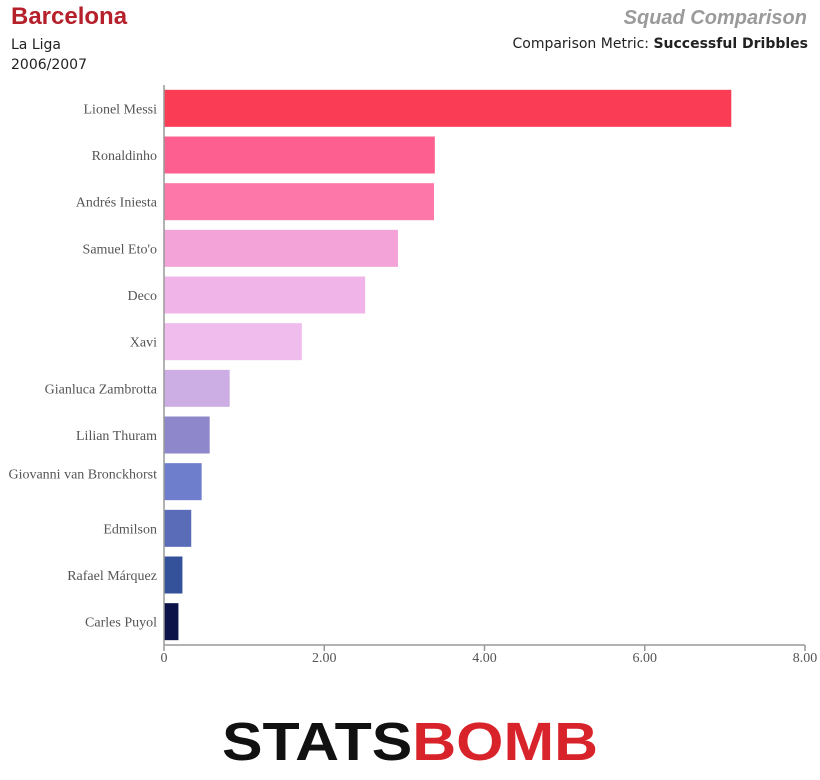 Image resolution: width=820 pixels, height=780 pixels. What do you see at coordinates (124, 156) in the screenshot?
I see `y-tick-label: Ronaldinho` at bounding box center [124, 156].